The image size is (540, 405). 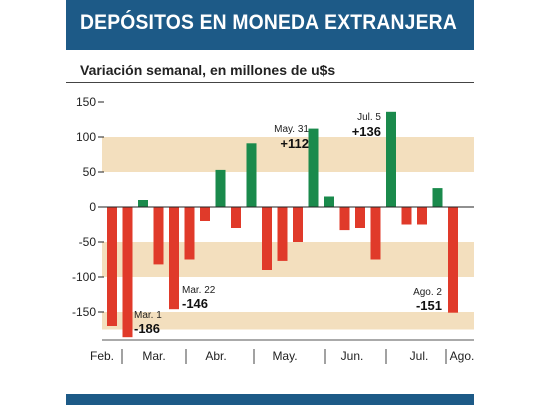 What do you see at coordinates (268, 22) in the screenshot?
I see `chart-title: DEPÓSITOS EN MONEDA EXTRANJERA` at bounding box center [268, 22].